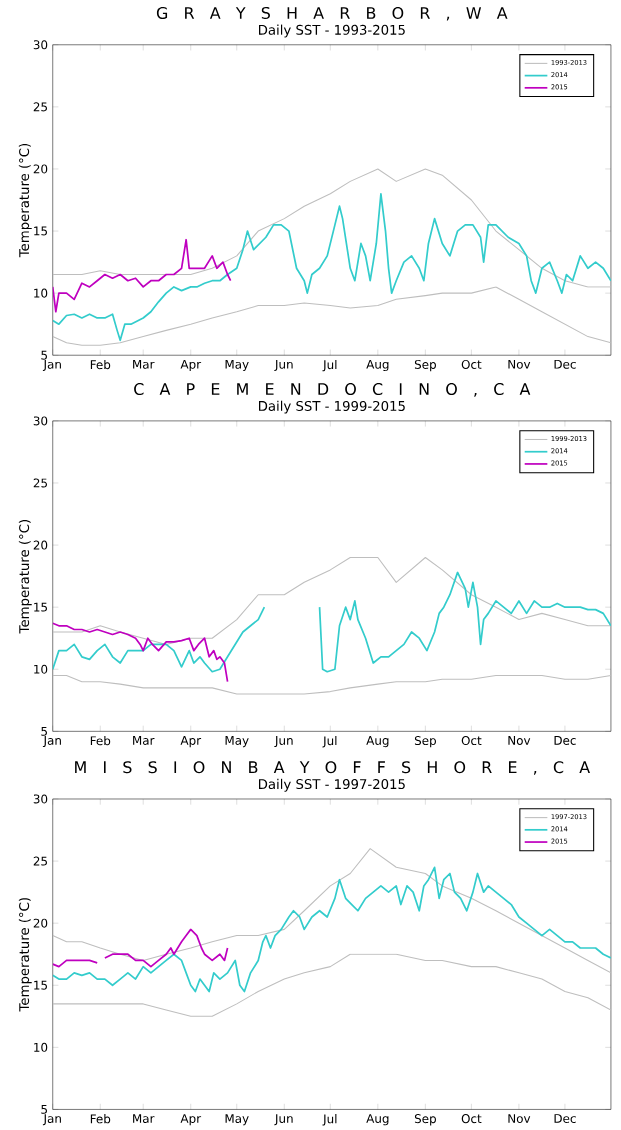  Describe the element at coordinates (332, 13) in the screenshot. I see `chart-title: G R A Y S H A R B O R , W A` at that location.